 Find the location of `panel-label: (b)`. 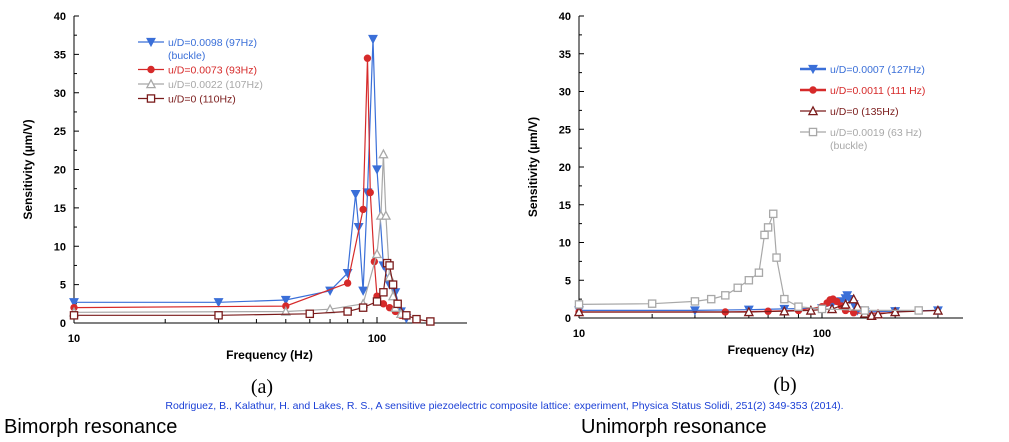

panel-label: (b) is located at coordinates (784, 385).